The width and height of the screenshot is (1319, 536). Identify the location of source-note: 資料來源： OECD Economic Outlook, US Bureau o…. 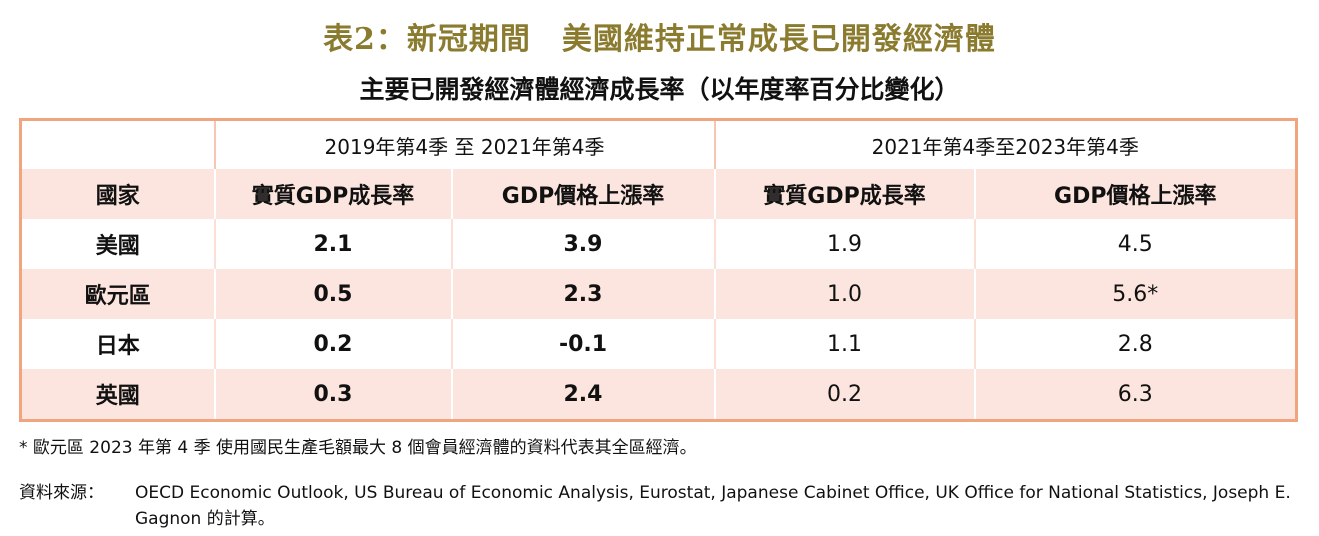
(664, 506).